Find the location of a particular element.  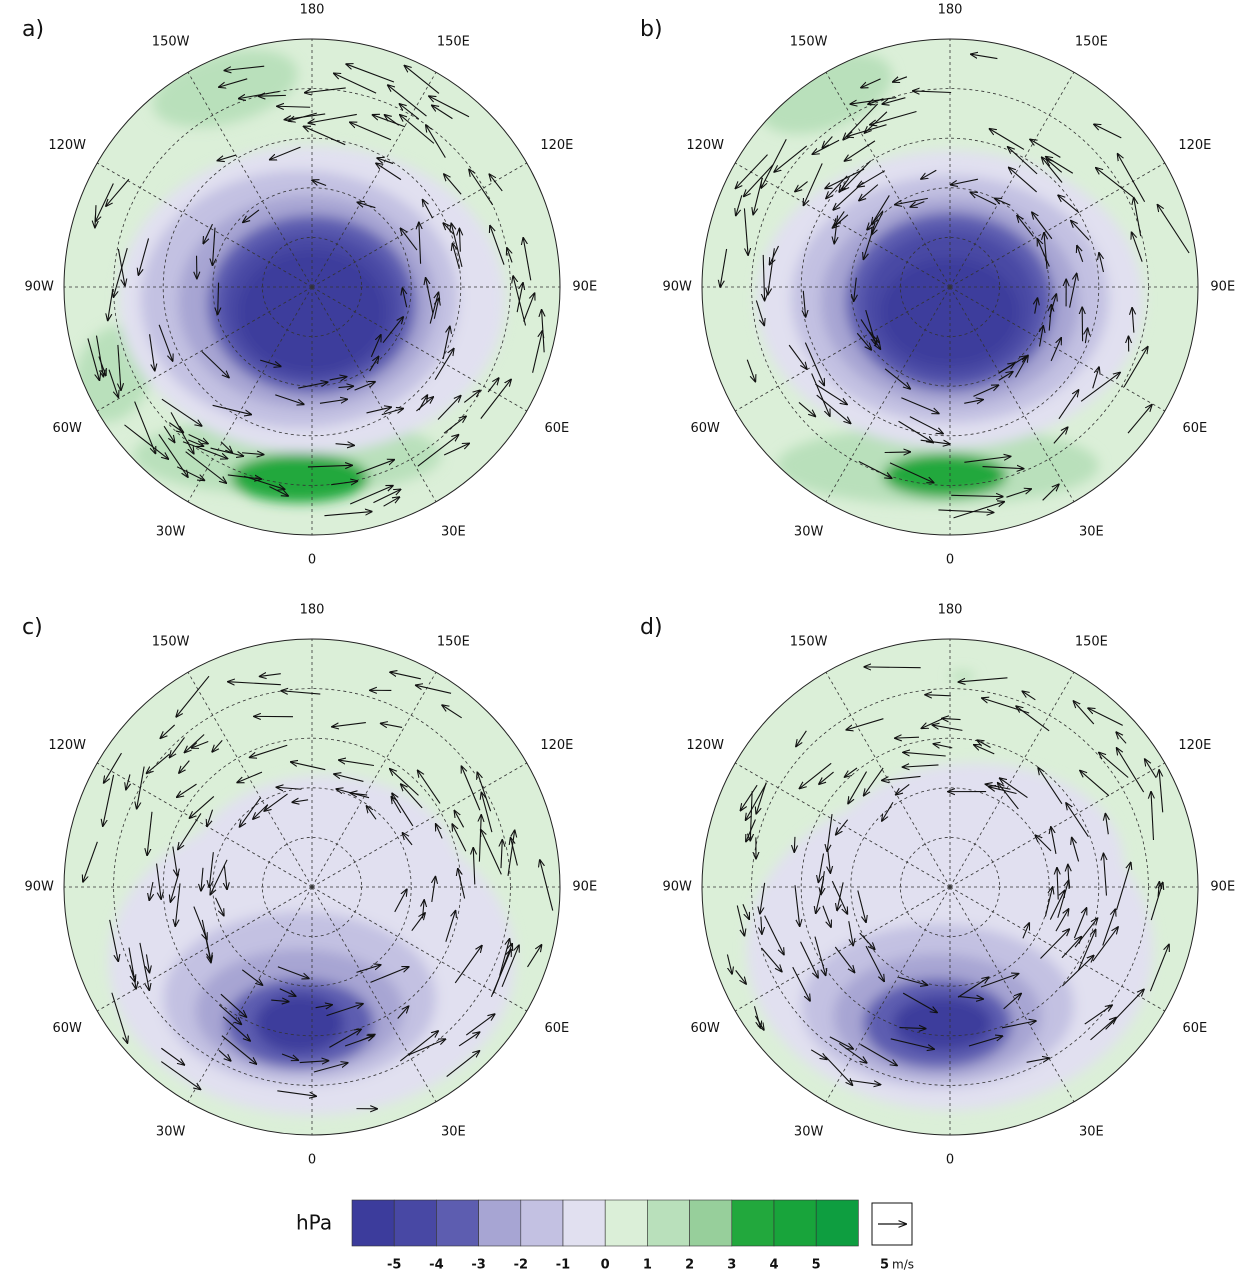

longitude-label: 120E is located at coordinates (1194, 745).